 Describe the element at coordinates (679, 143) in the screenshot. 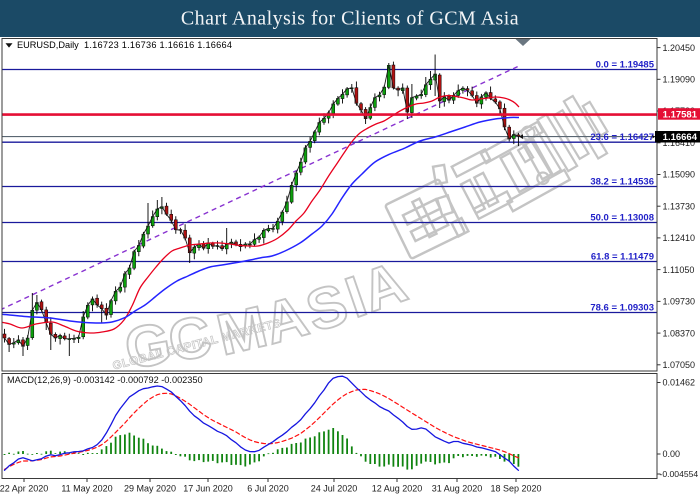

I see `svg-text: 1.16410` at that location.